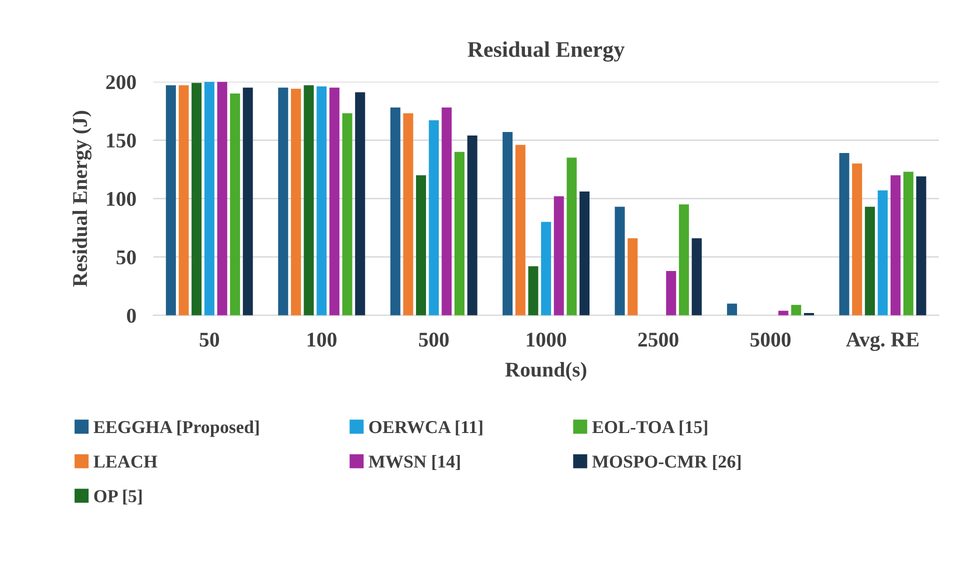  What do you see at coordinates (882, 341) in the screenshot?
I see `x-tick-label: Avg. RE` at bounding box center [882, 341].